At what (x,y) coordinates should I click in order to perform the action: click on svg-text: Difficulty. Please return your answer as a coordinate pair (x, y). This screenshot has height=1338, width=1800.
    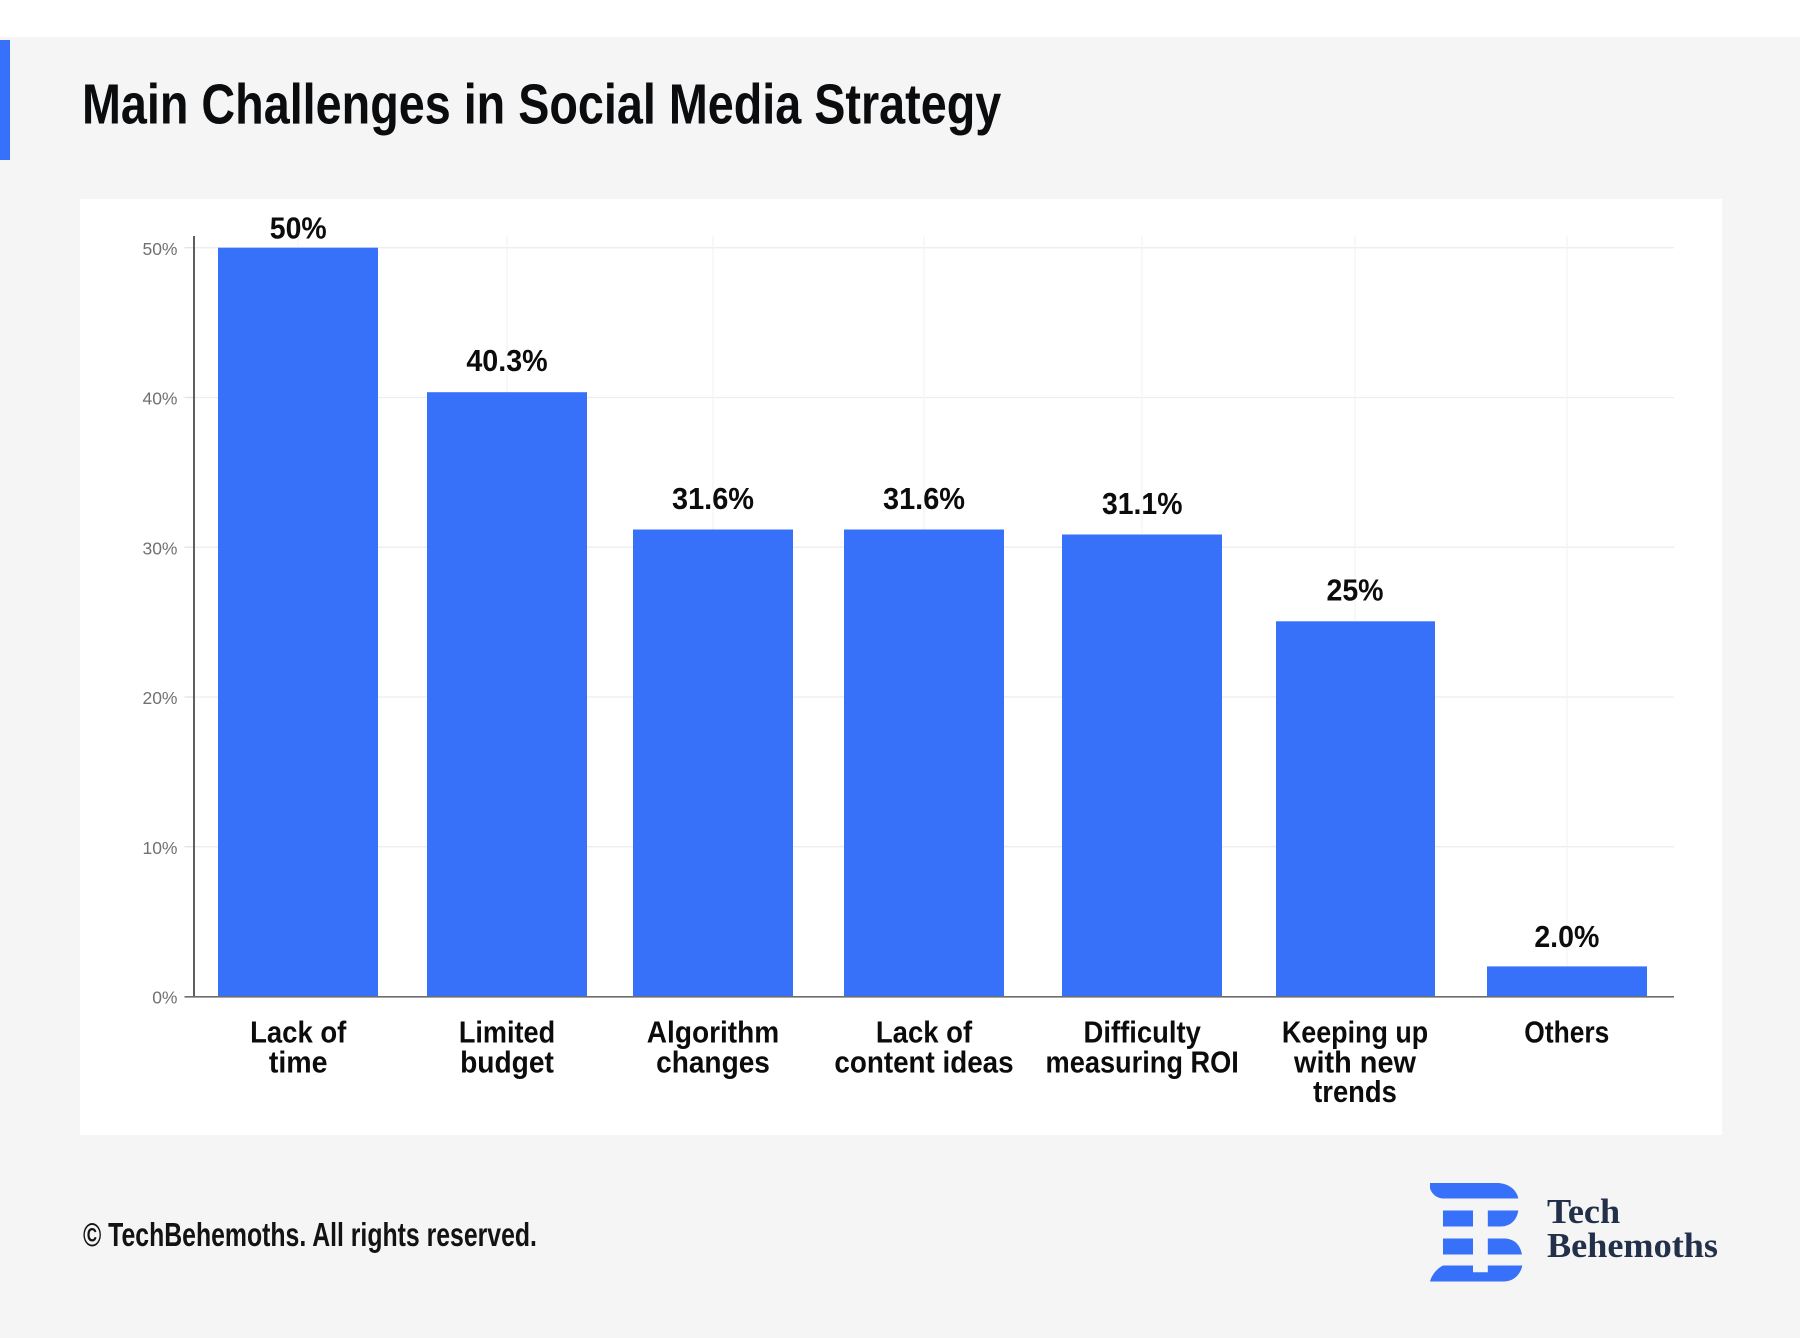
    Looking at the image, I should click on (1143, 1033).